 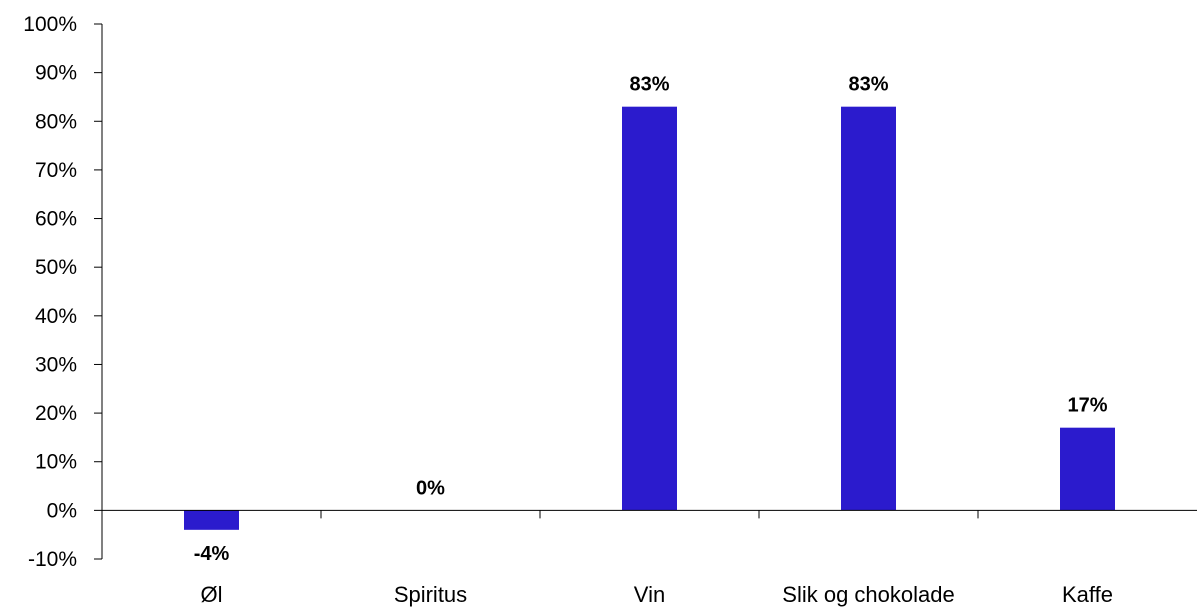 I want to click on y-tick-label: -10%, so click(x=52, y=559).